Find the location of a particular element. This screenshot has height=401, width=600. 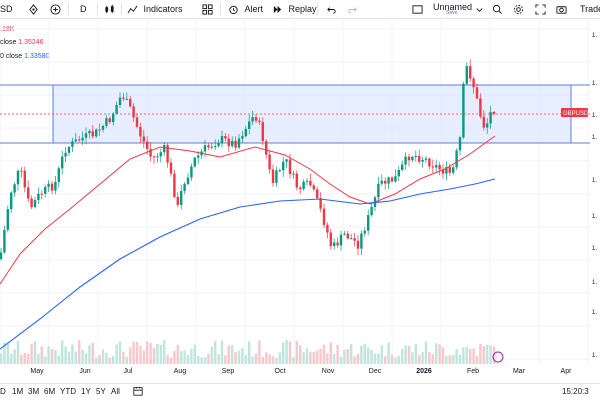

fullscreen-icon is located at coordinates (540, 9).